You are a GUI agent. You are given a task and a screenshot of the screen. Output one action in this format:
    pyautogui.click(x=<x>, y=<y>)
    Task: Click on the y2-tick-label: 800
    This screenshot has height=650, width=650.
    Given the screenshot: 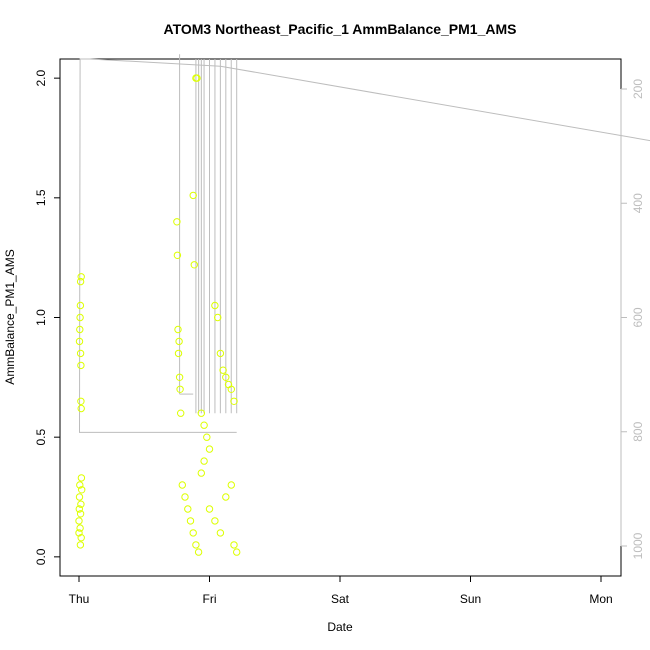 What is the action you would take?
    pyautogui.click(x=638, y=431)
    